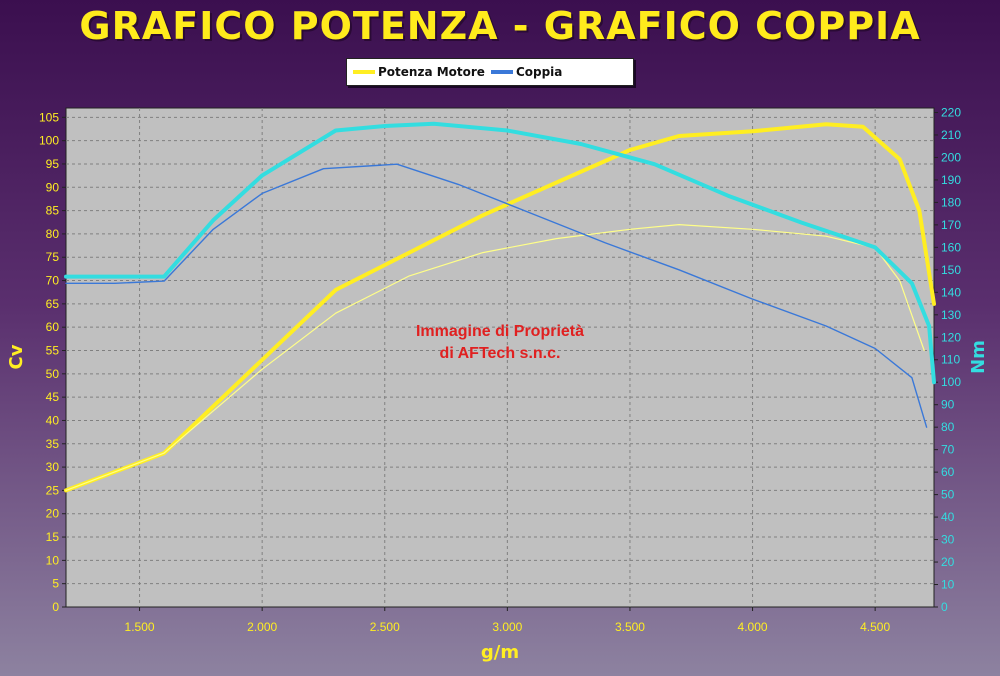 The height and width of the screenshot is (676, 1000). What do you see at coordinates (49, 141) in the screenshot?
I see `left-tick-label: 100` at bounding box center [49, 141].